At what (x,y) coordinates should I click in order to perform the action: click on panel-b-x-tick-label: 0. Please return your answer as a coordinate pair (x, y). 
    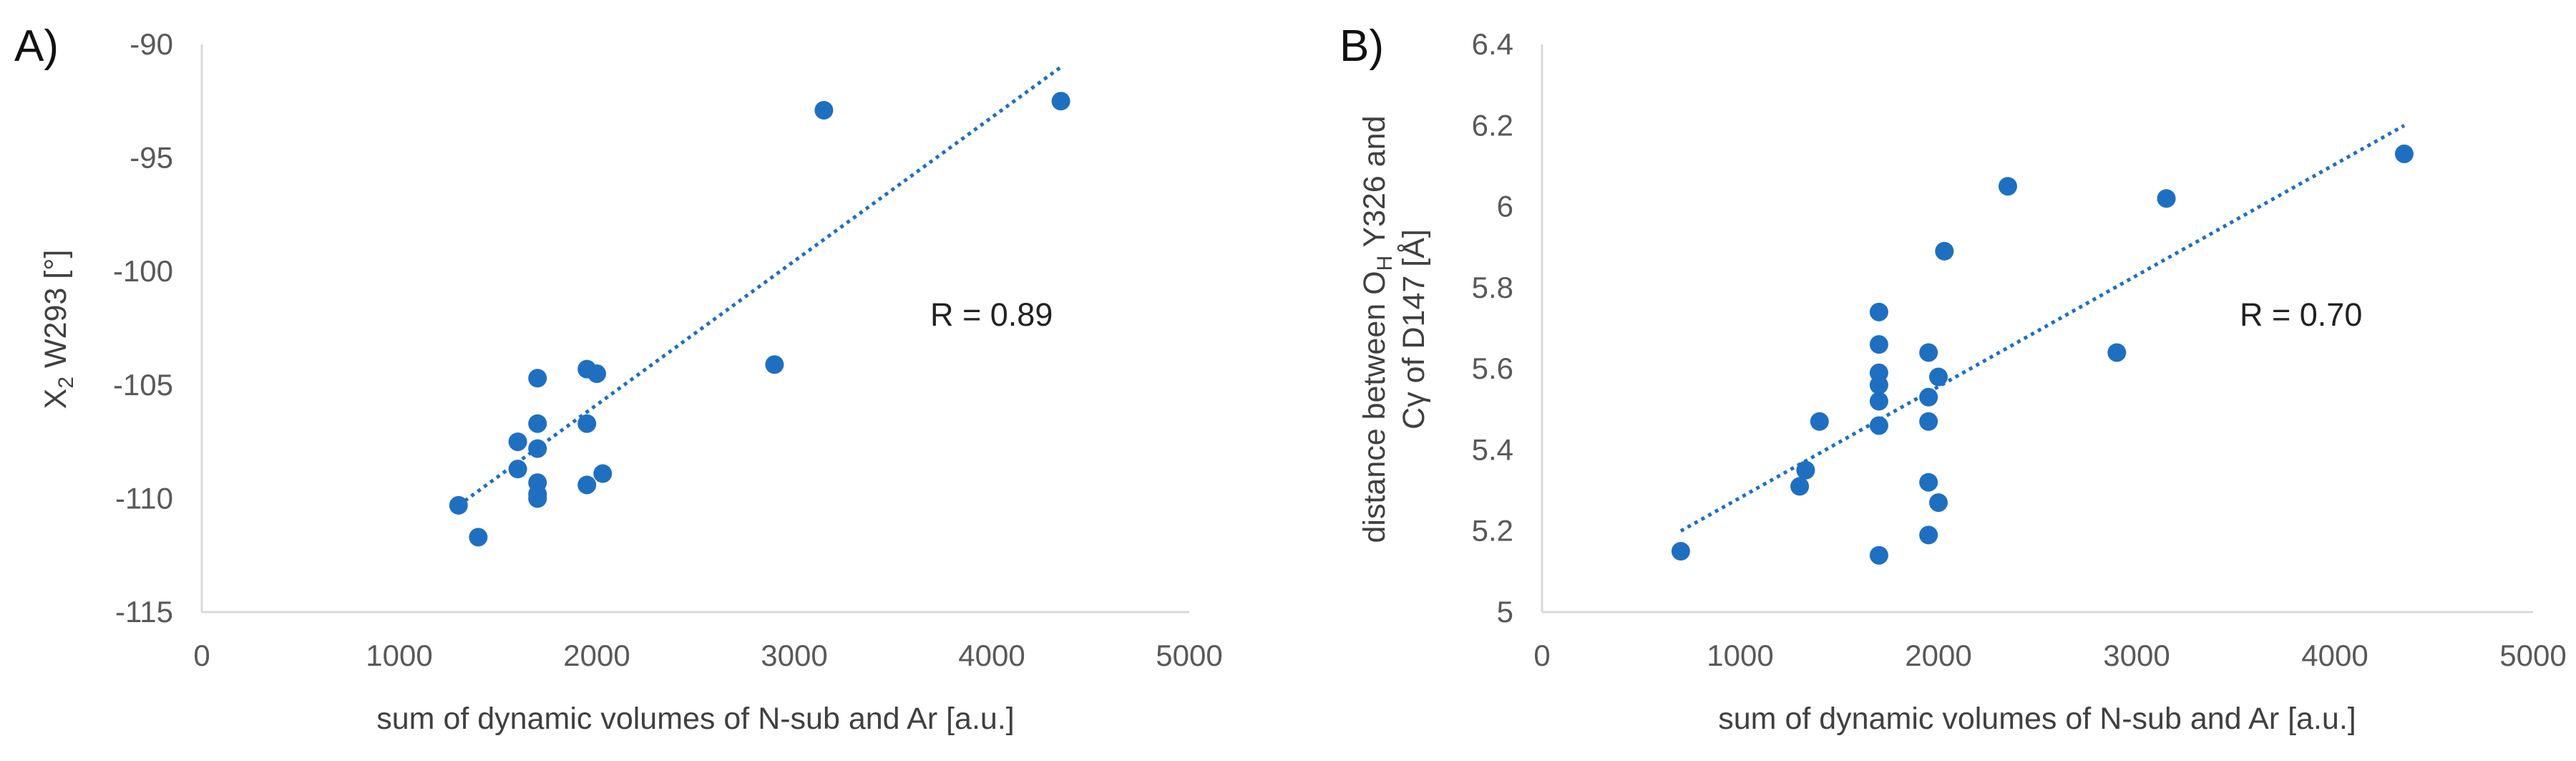
    Looking at the image, I should click on (1541, 656).